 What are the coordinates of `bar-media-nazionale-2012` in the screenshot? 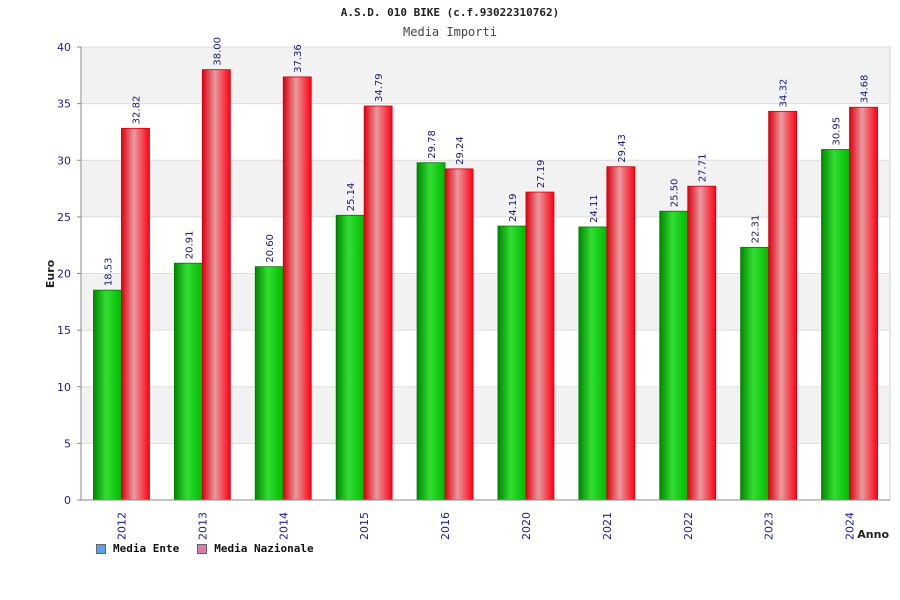 It's located at (135, 314).